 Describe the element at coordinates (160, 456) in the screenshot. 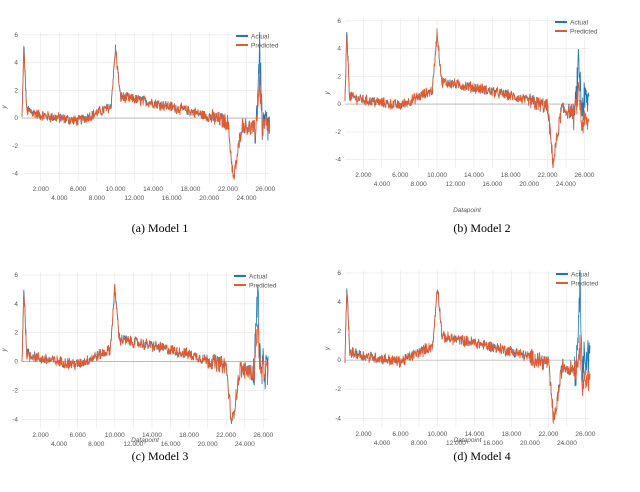

I see `panel-caption: (c) Model 3` at that location.